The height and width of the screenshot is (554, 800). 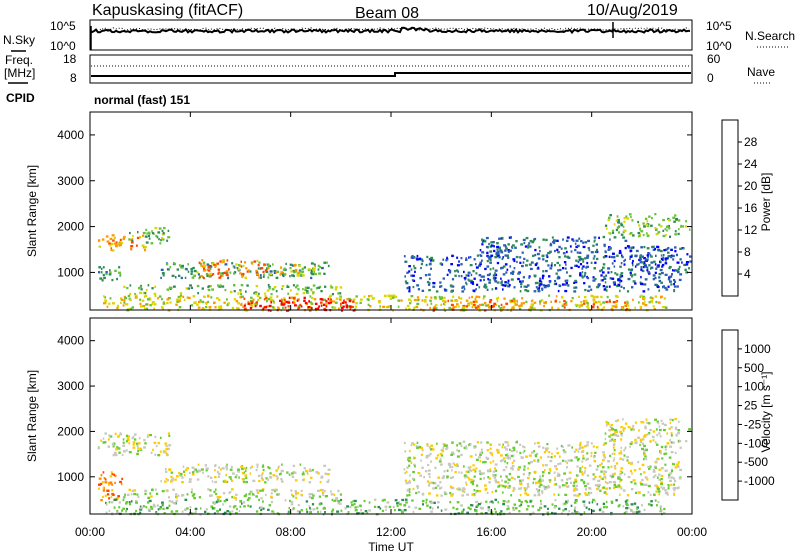 I want to click on y-tick-label: 2000, so click(x=70, y=227).